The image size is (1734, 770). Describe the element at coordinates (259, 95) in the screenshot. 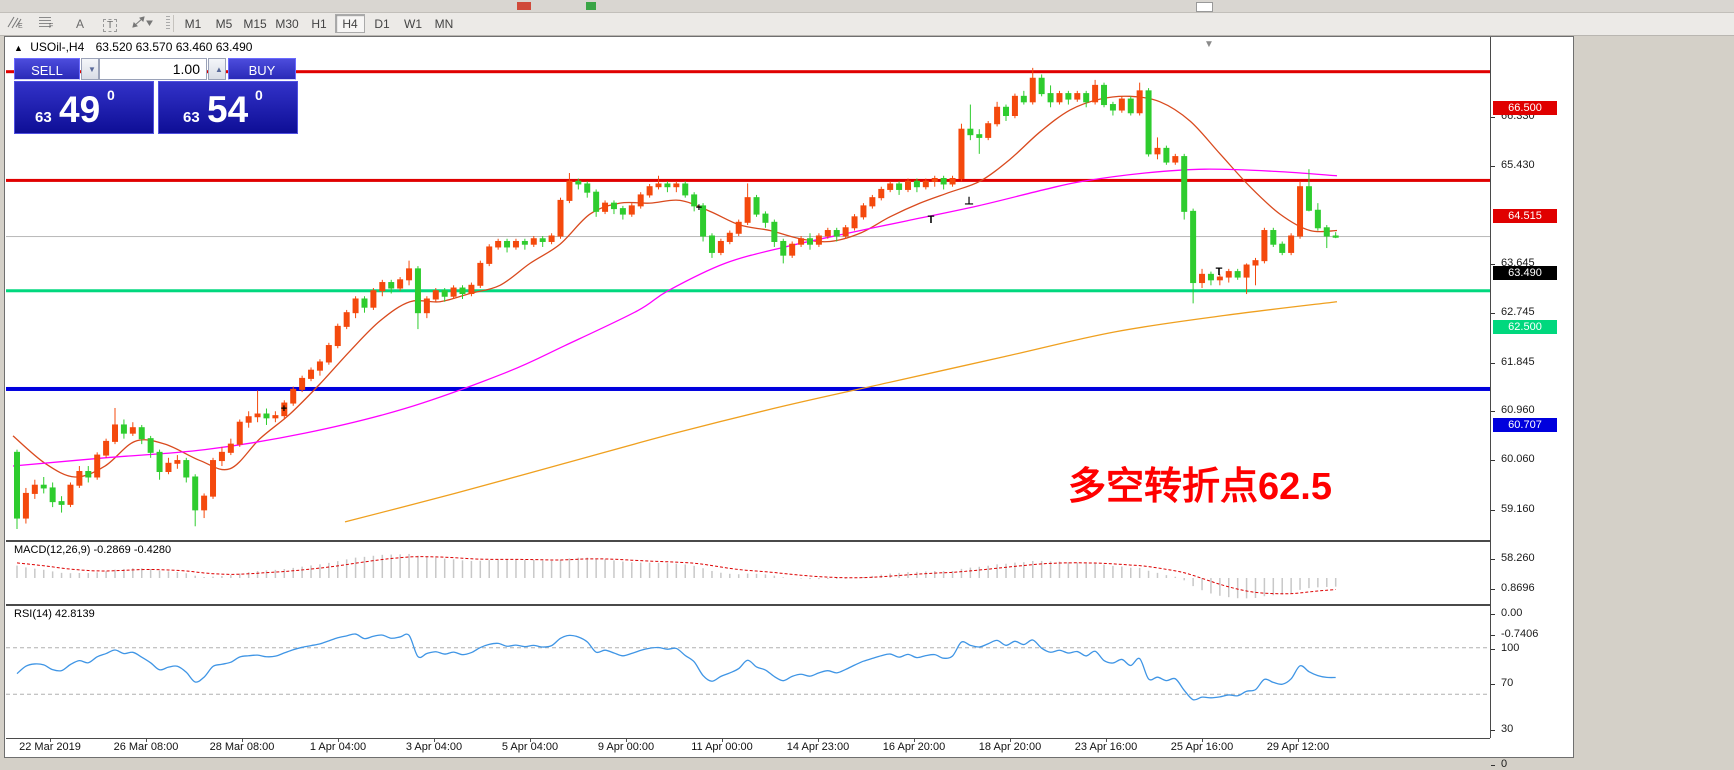

I see `buy-price-sup: 0` at that location.